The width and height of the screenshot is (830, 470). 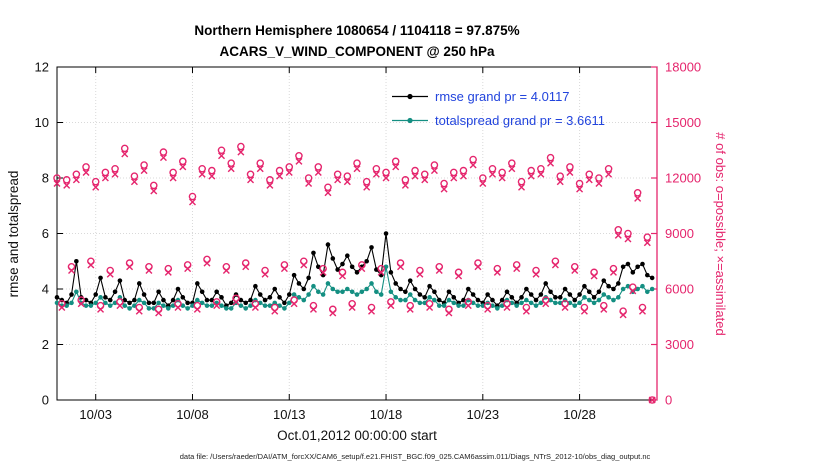 What do you see at coordinates (289, 414) in the screenshot?
I see `x-tick-label: 10/13` at bounding box center [289, 414].